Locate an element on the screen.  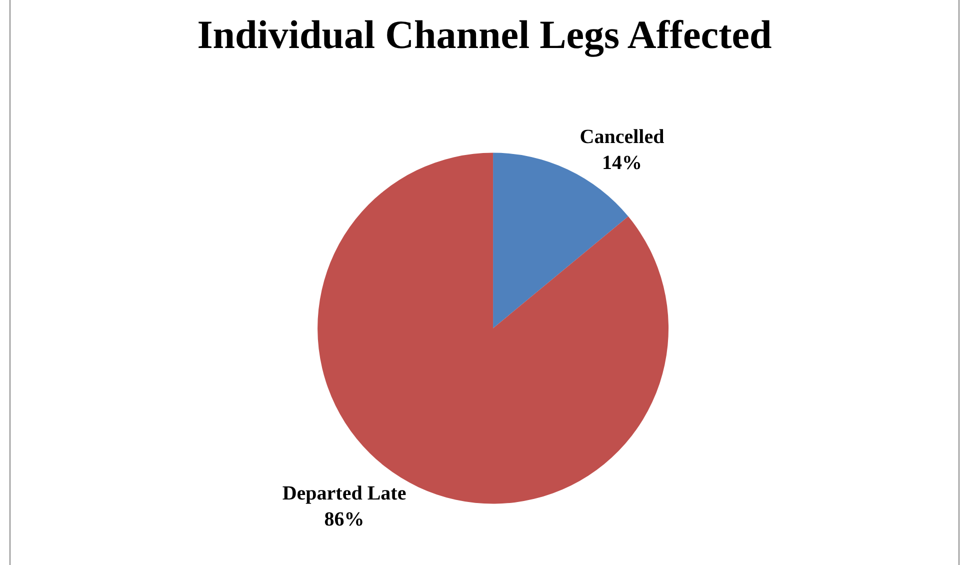
data-label: 14% is located at coordinates (622, 163).